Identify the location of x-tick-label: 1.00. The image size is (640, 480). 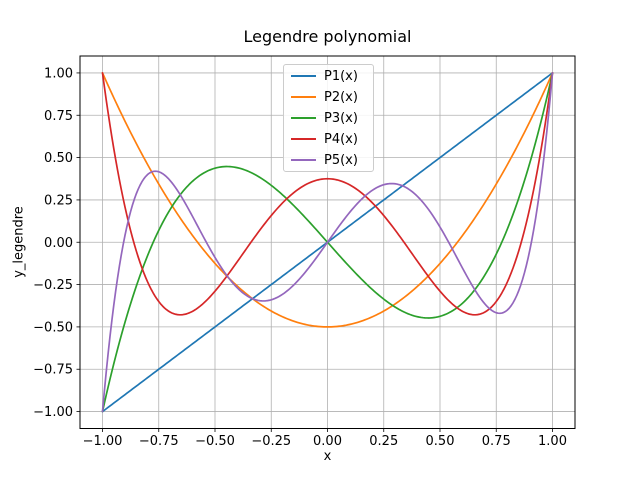
(552, 441).